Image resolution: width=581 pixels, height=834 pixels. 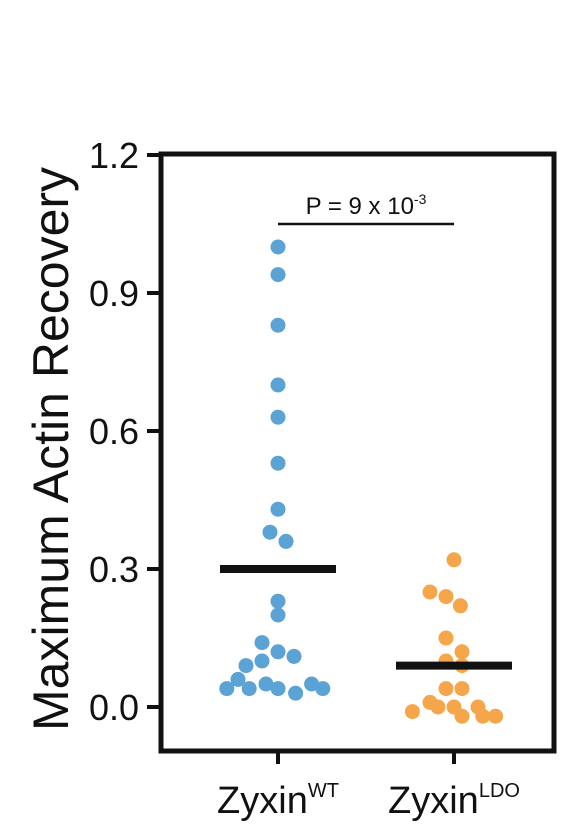 I want to click on x-axis: ZyxinWT ZyxinLDO, so click(x=368, y=786).